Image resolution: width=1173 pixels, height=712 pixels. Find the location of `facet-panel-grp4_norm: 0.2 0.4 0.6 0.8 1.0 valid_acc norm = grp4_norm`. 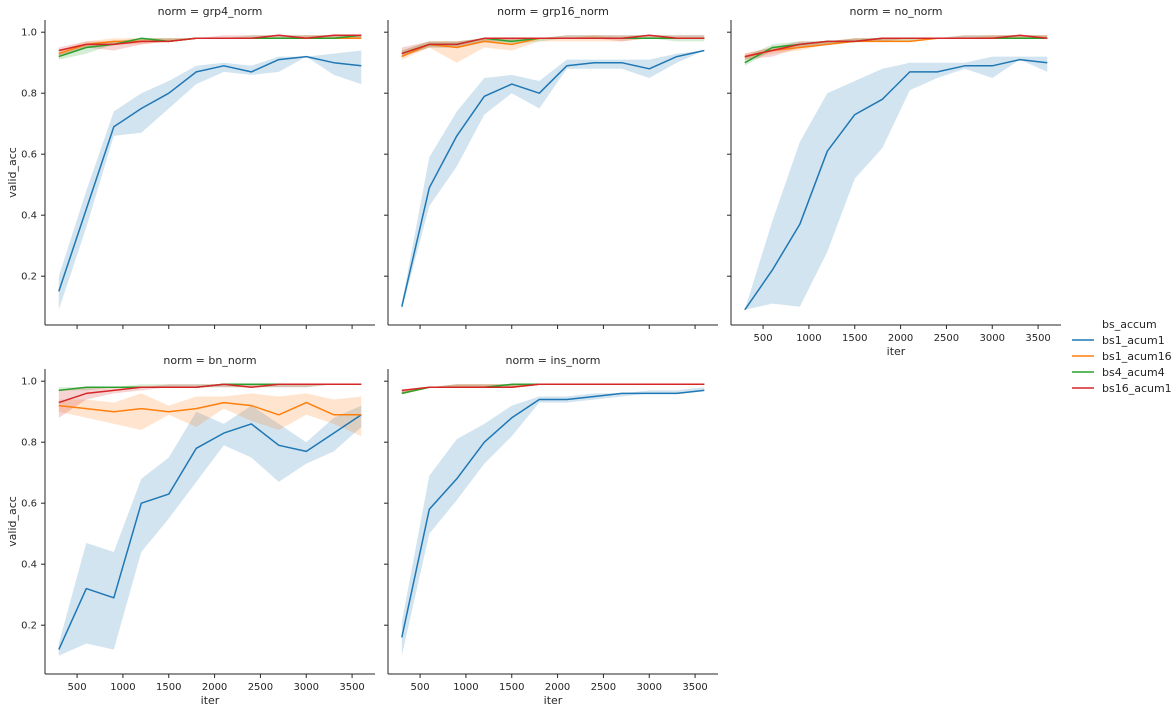

facet-panel-grp4_norm: 0.2 0.4 0.6 0.8 1.0 valid_acc norm = grp4_norm is located at coordinates (190, 167).